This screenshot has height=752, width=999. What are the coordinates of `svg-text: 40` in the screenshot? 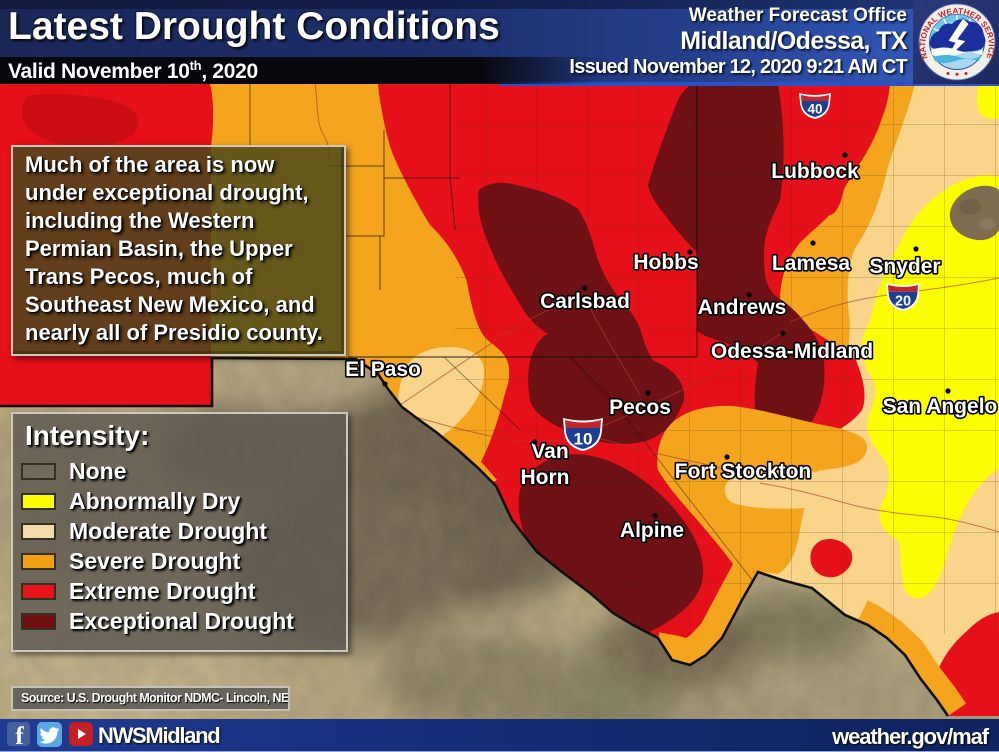 It's located at (814, 109).